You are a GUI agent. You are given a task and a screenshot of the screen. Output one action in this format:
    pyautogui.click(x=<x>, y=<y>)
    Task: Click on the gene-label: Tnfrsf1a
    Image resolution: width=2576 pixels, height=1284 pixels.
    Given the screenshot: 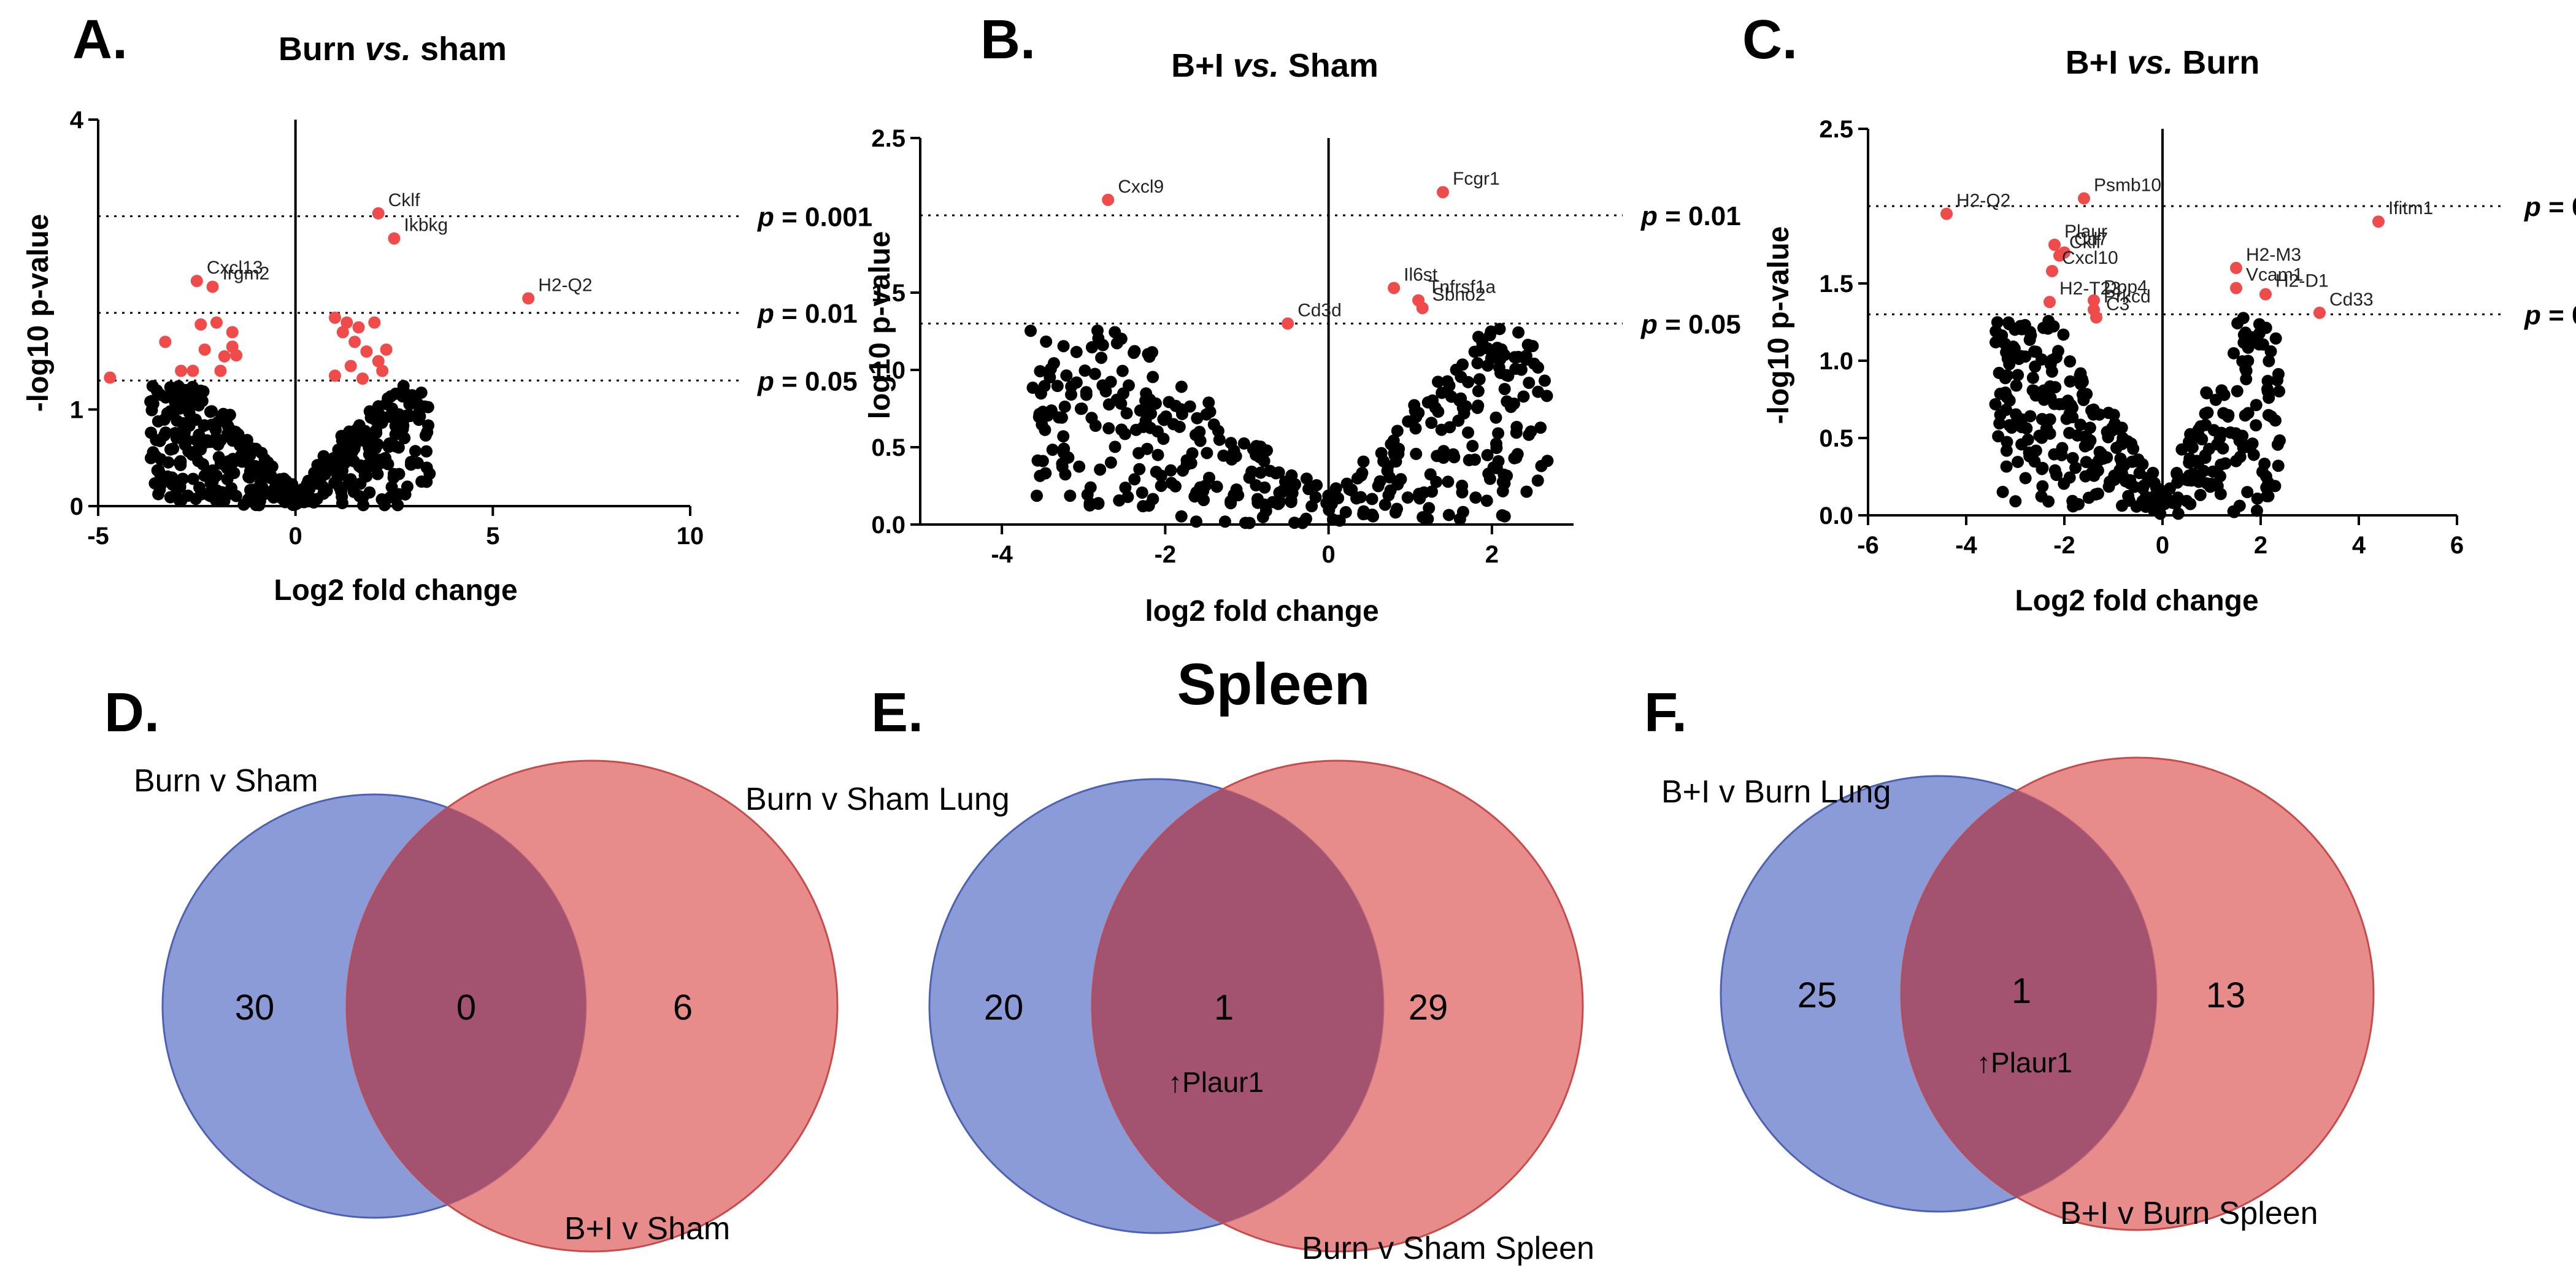 What is the action you would take?
    pyautogui.click(x=1462, y=287)
    